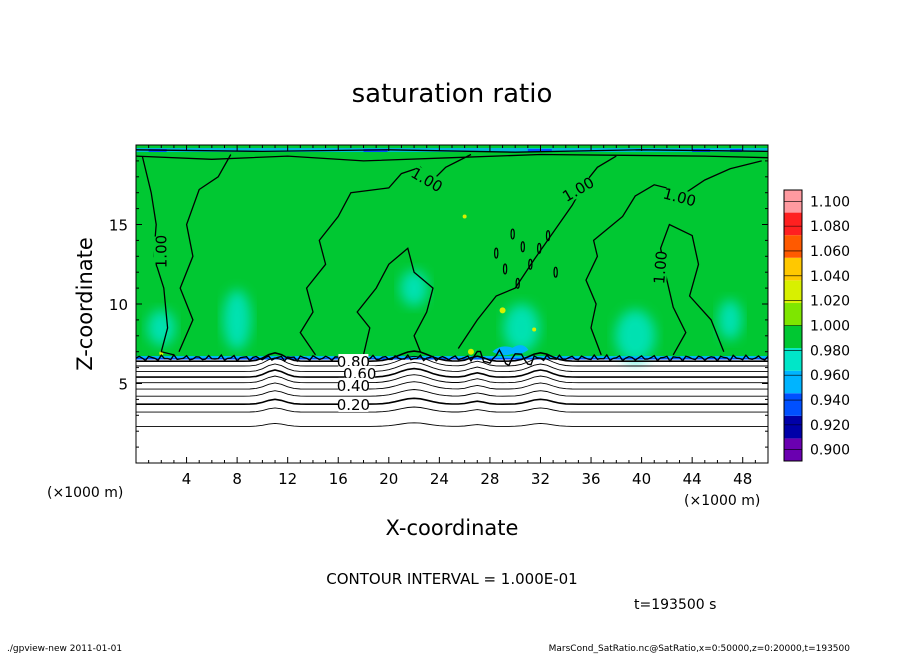  Describe the element at coordinates (187, 479) in the screenshot. I see `x-tick-label: 4` at that location.